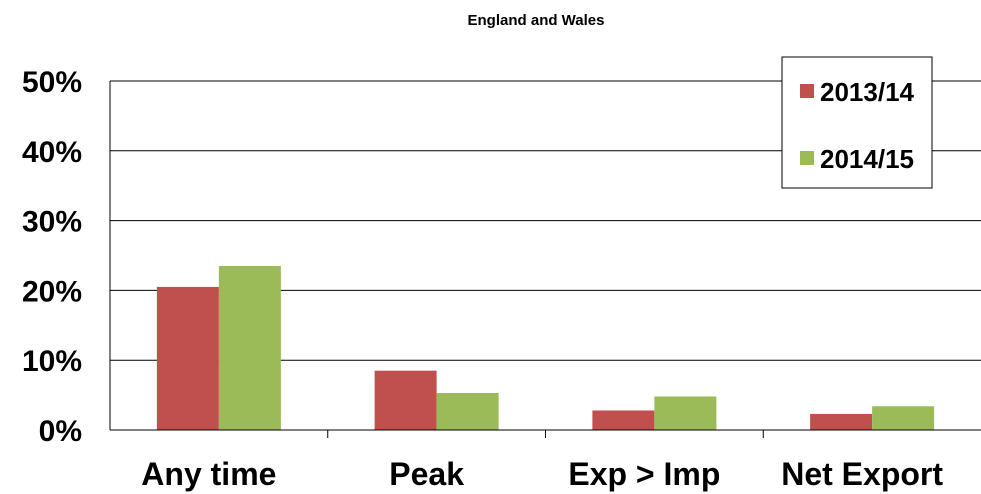  What do you see at coordinates (685, 413) in the screenshot?
I see `bar-2014-15-exp-imp` at bounding box center [685, 413].